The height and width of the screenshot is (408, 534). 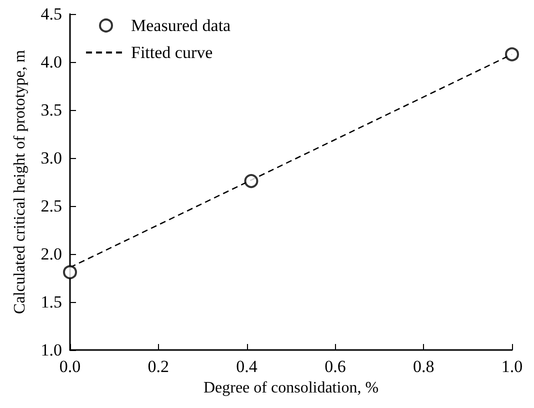 I want to click on y-tick-label: 3.0, so click(x=51, y=158).